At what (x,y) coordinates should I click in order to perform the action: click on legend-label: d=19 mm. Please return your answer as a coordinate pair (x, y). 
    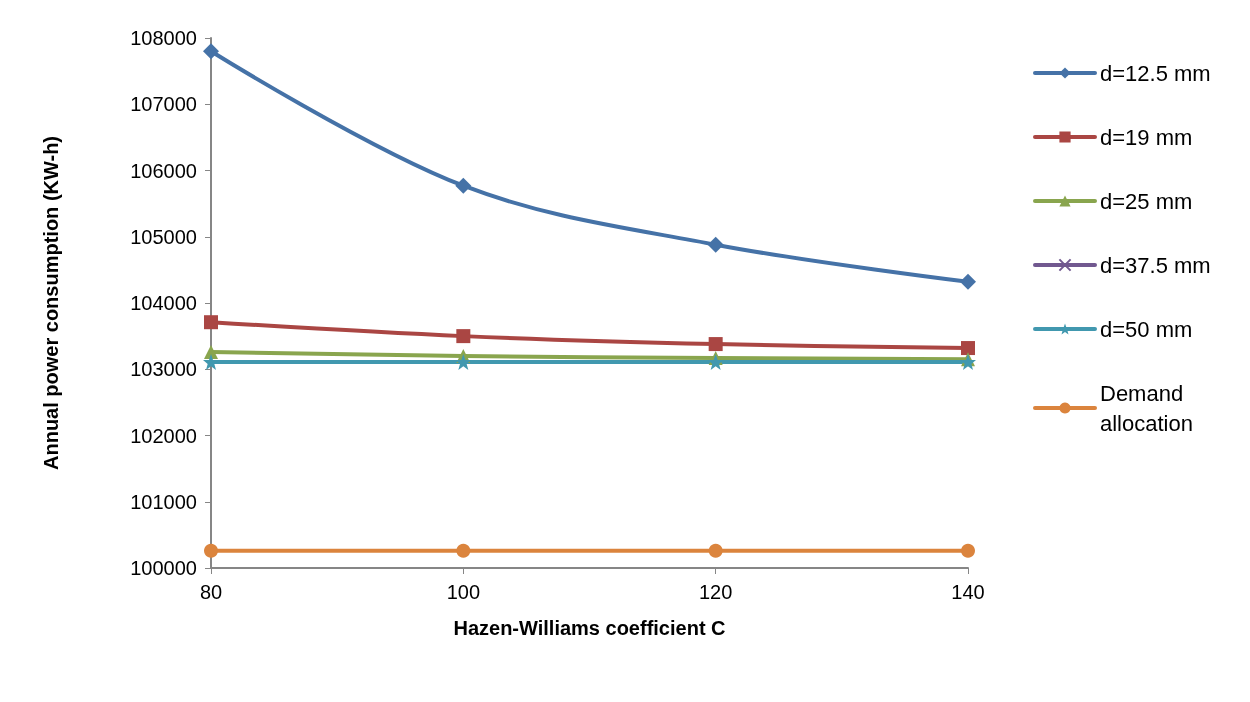
    Looking at the image, I should click on (1146, 137).